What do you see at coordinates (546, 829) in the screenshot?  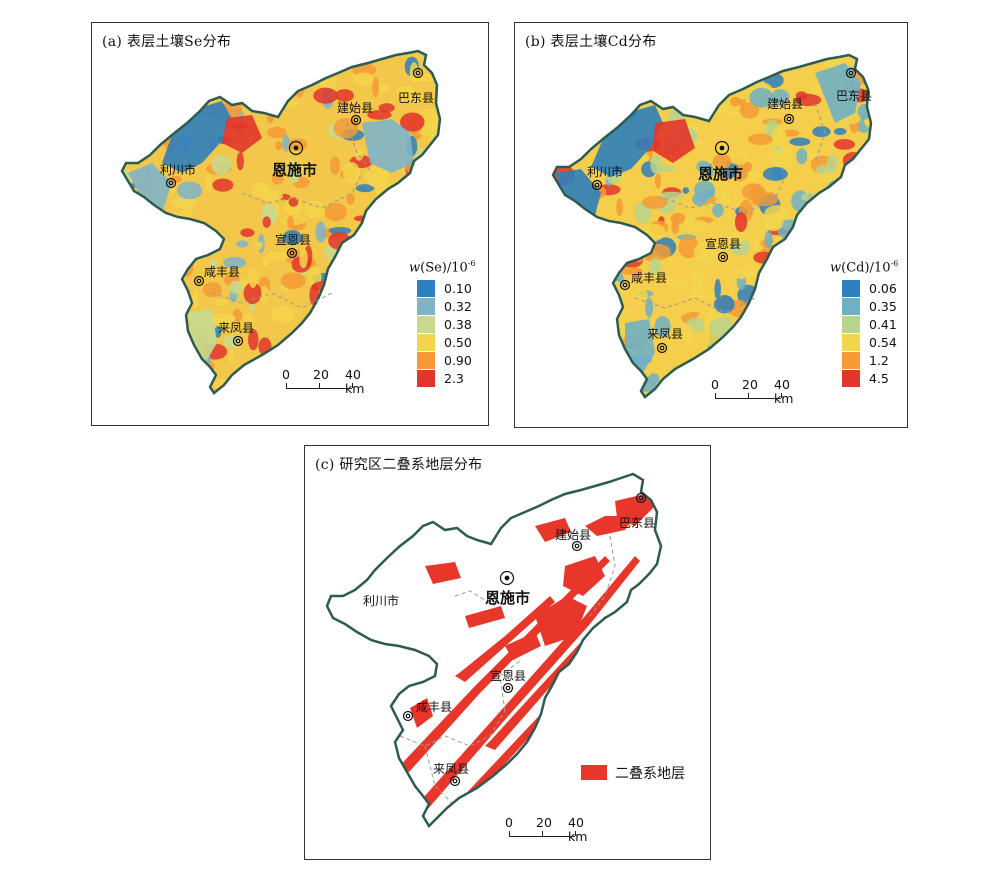 I see `scale-bar: 0 20 40 km` at bounding box center [546, 829].